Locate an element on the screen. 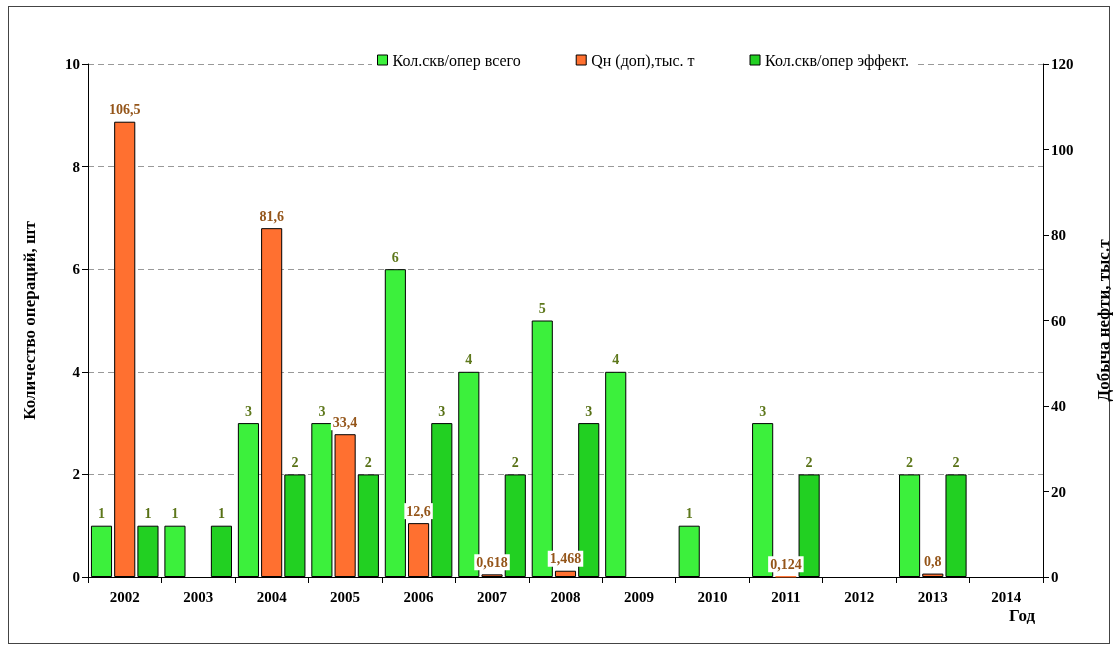 This screenshot has width=1120, height=649. data-label: 1,468 is located at coordinates (565, 559).